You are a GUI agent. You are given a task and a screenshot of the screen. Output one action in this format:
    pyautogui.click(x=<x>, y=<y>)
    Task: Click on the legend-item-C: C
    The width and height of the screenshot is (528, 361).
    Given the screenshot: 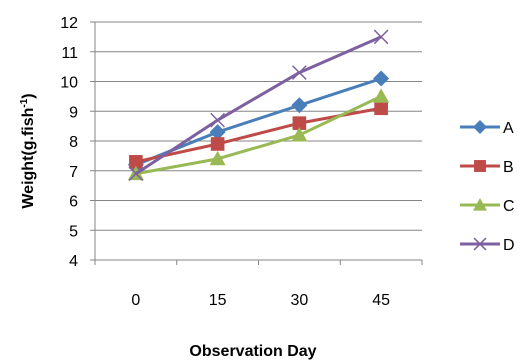 What is the action you would take?
    pyautogui.click(x=487, y=206)
    